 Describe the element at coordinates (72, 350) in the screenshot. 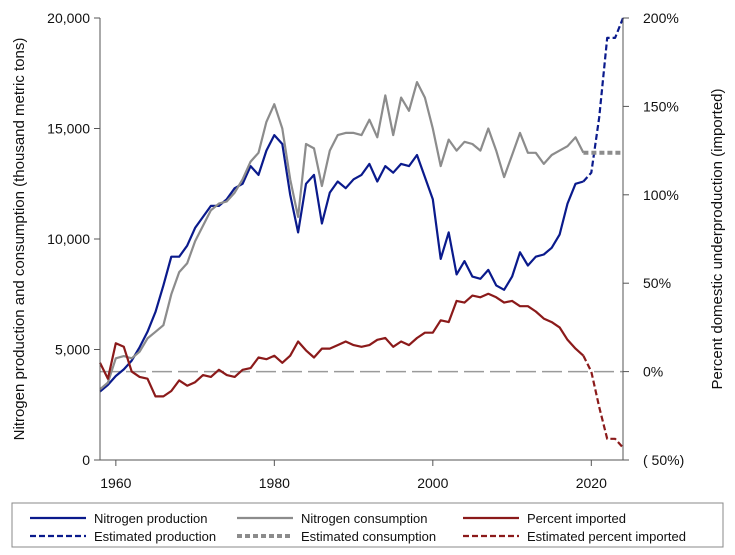

I see `left-tick-label: 5,000` at that location.